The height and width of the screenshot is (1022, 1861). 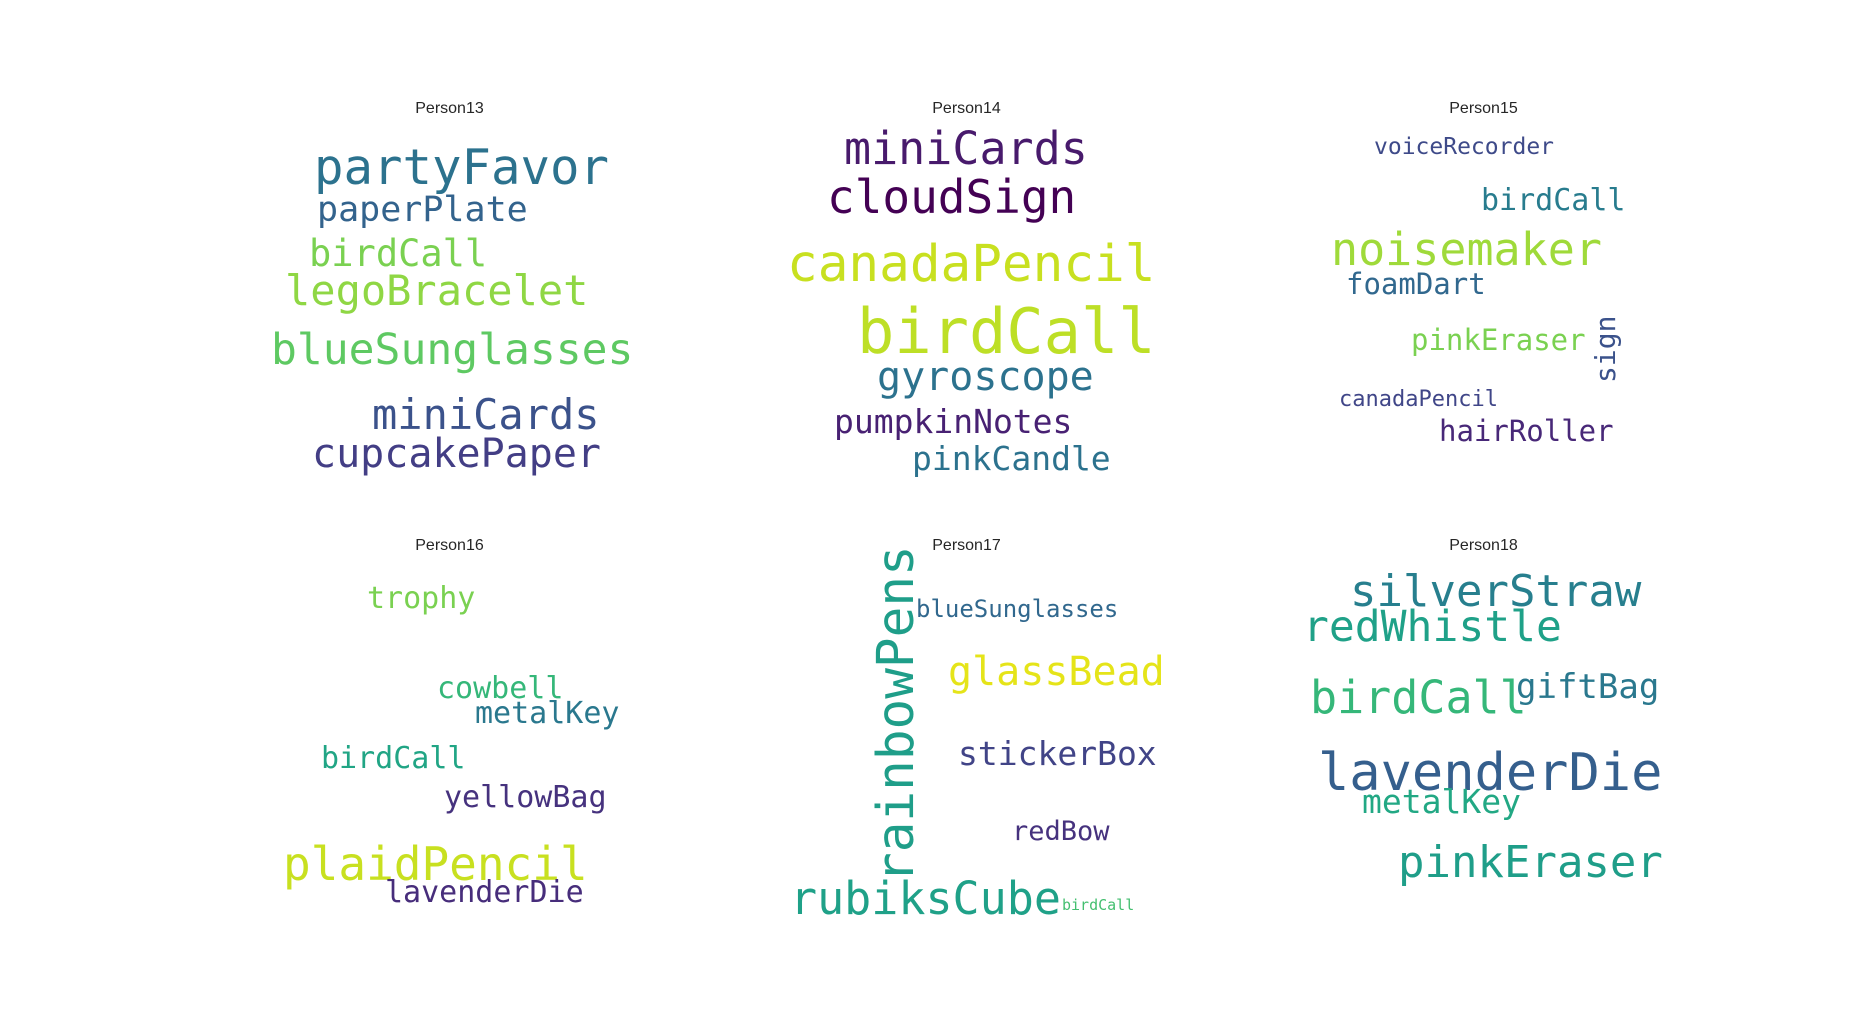 I want to click on panel-title: Person15, so click(x=1483, y=108).